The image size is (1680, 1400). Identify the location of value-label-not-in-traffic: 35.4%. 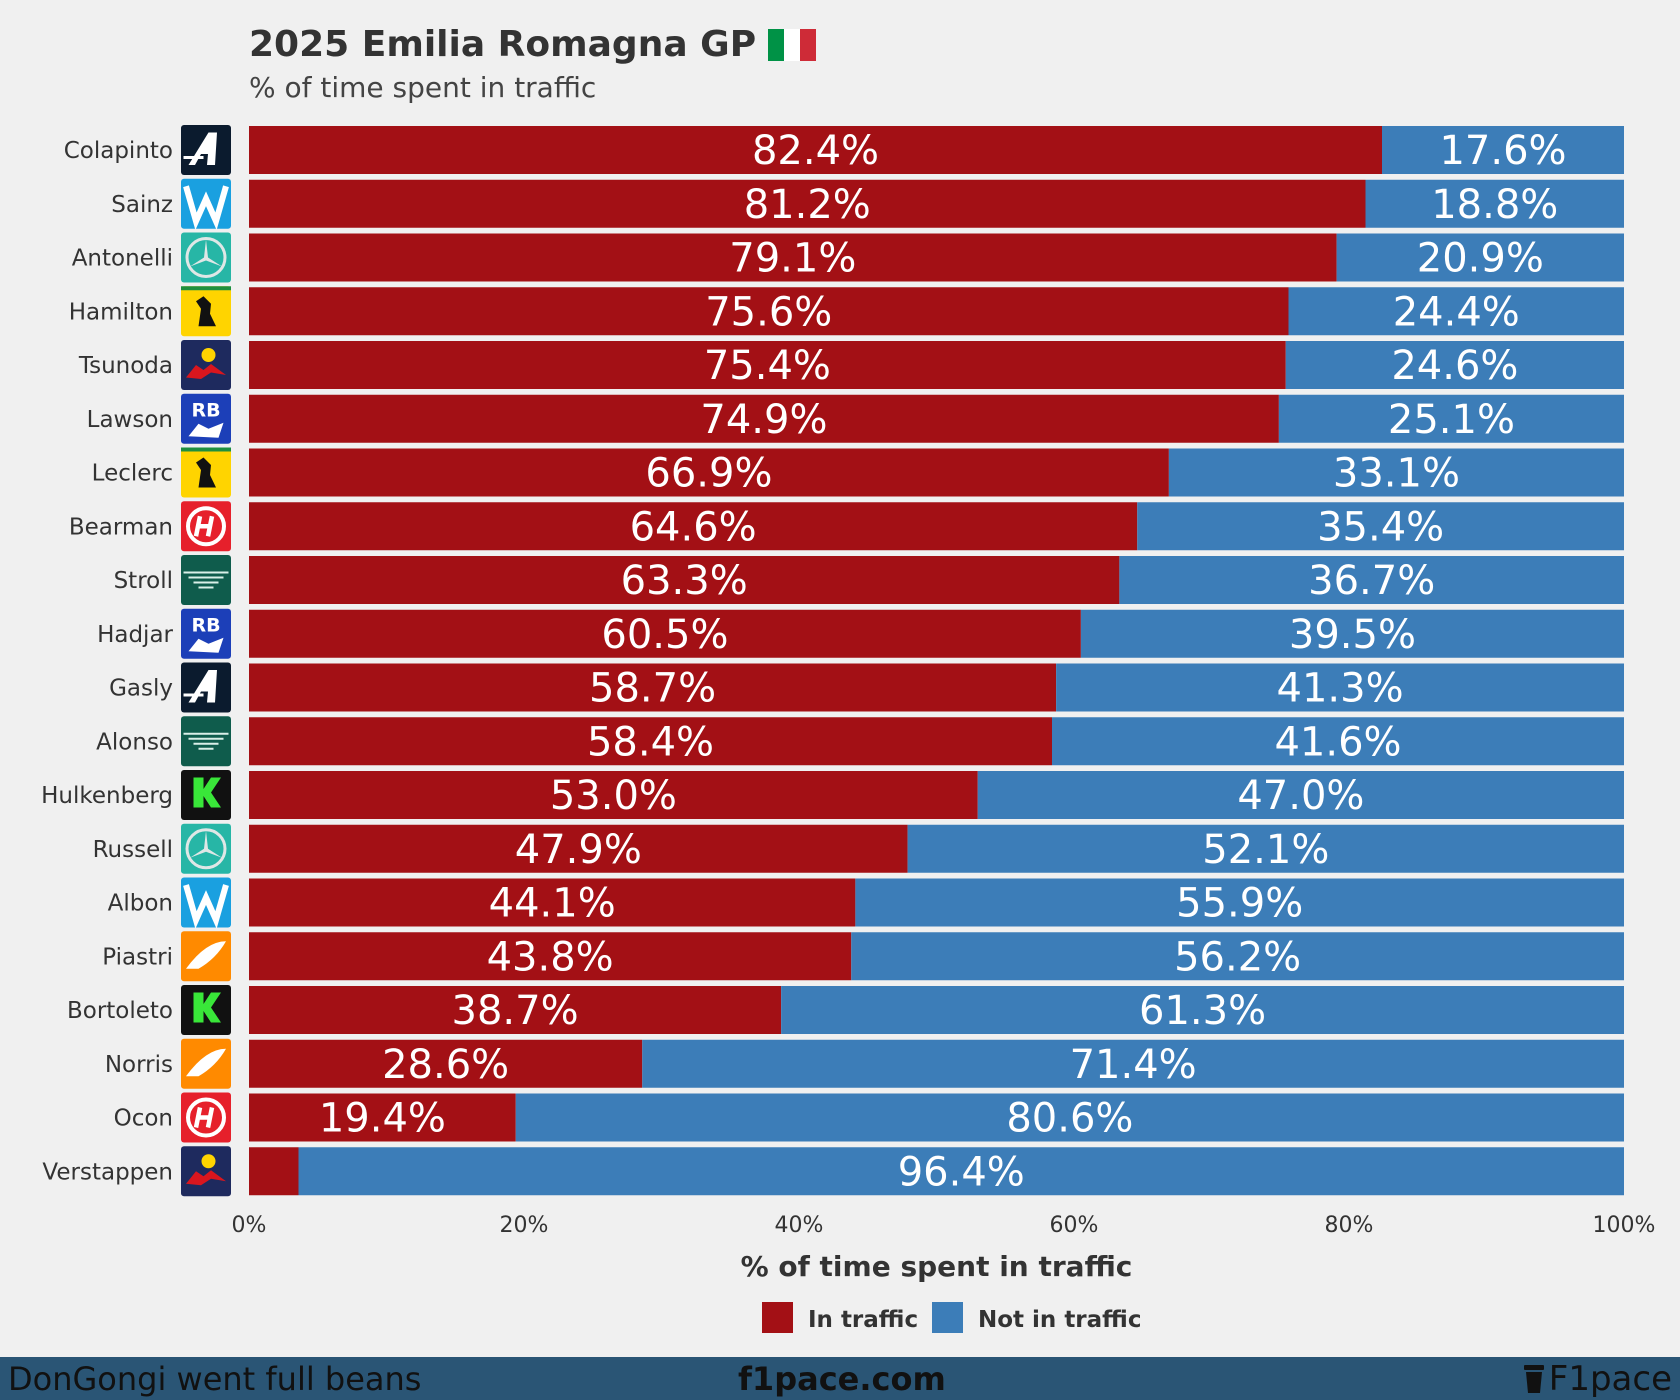
(1380, 527).